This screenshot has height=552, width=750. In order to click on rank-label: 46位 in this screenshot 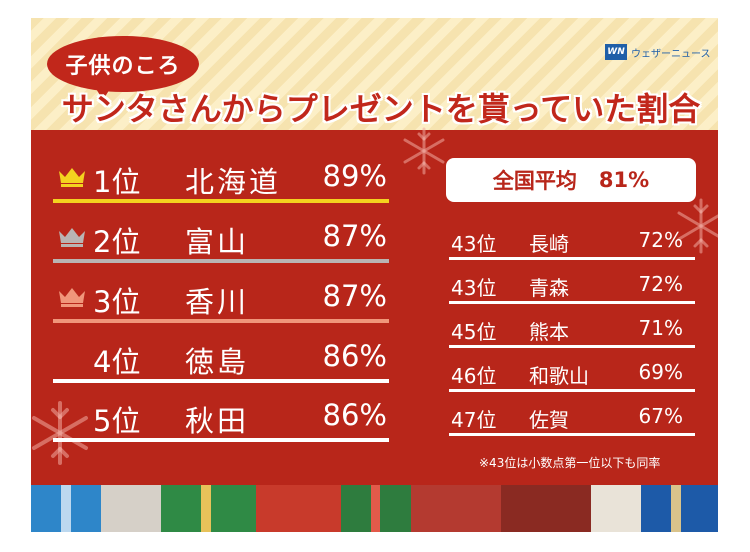, I will do `click(474, 376)`.